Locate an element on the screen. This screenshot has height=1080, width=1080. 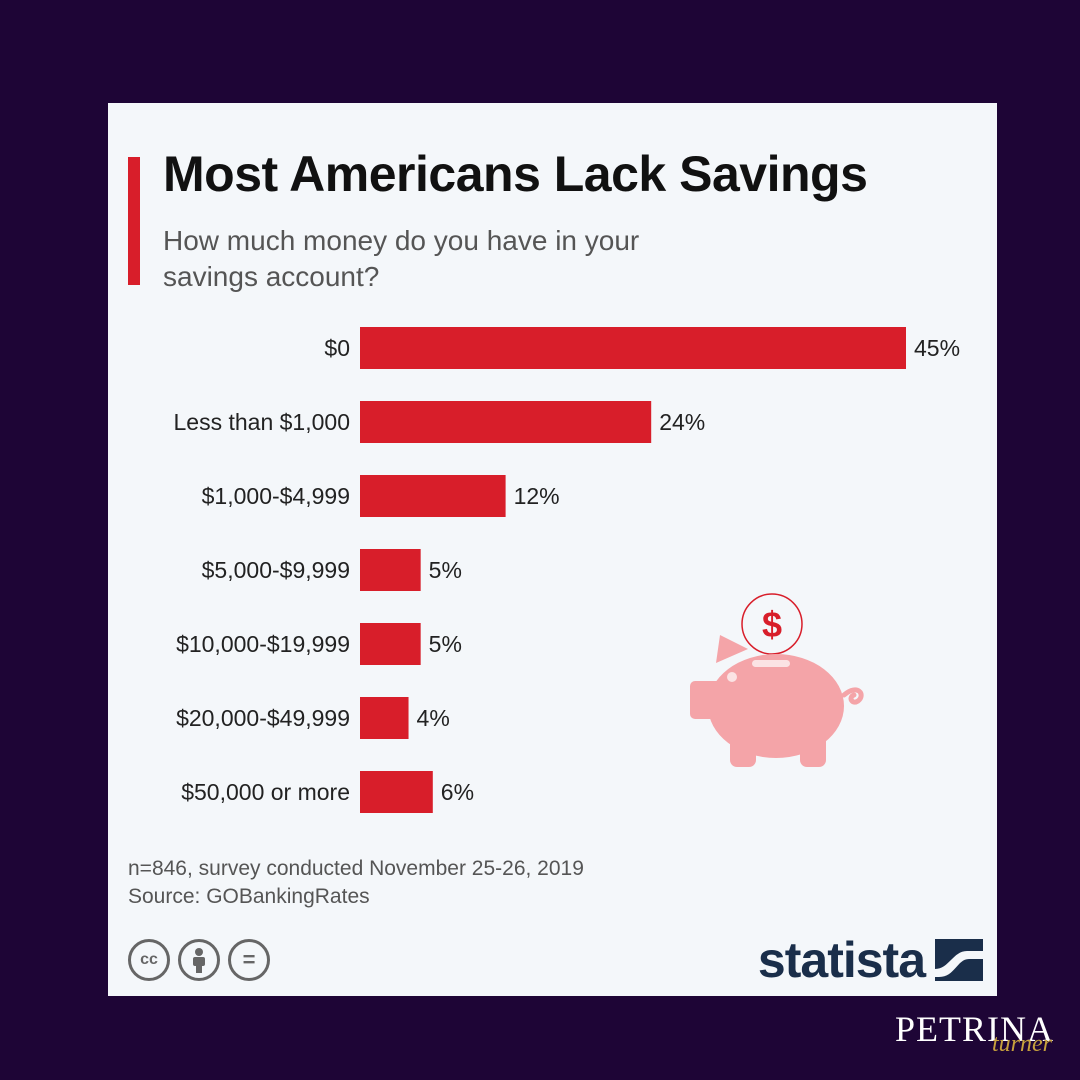
coin-outline is located at coordinates (772, 624).